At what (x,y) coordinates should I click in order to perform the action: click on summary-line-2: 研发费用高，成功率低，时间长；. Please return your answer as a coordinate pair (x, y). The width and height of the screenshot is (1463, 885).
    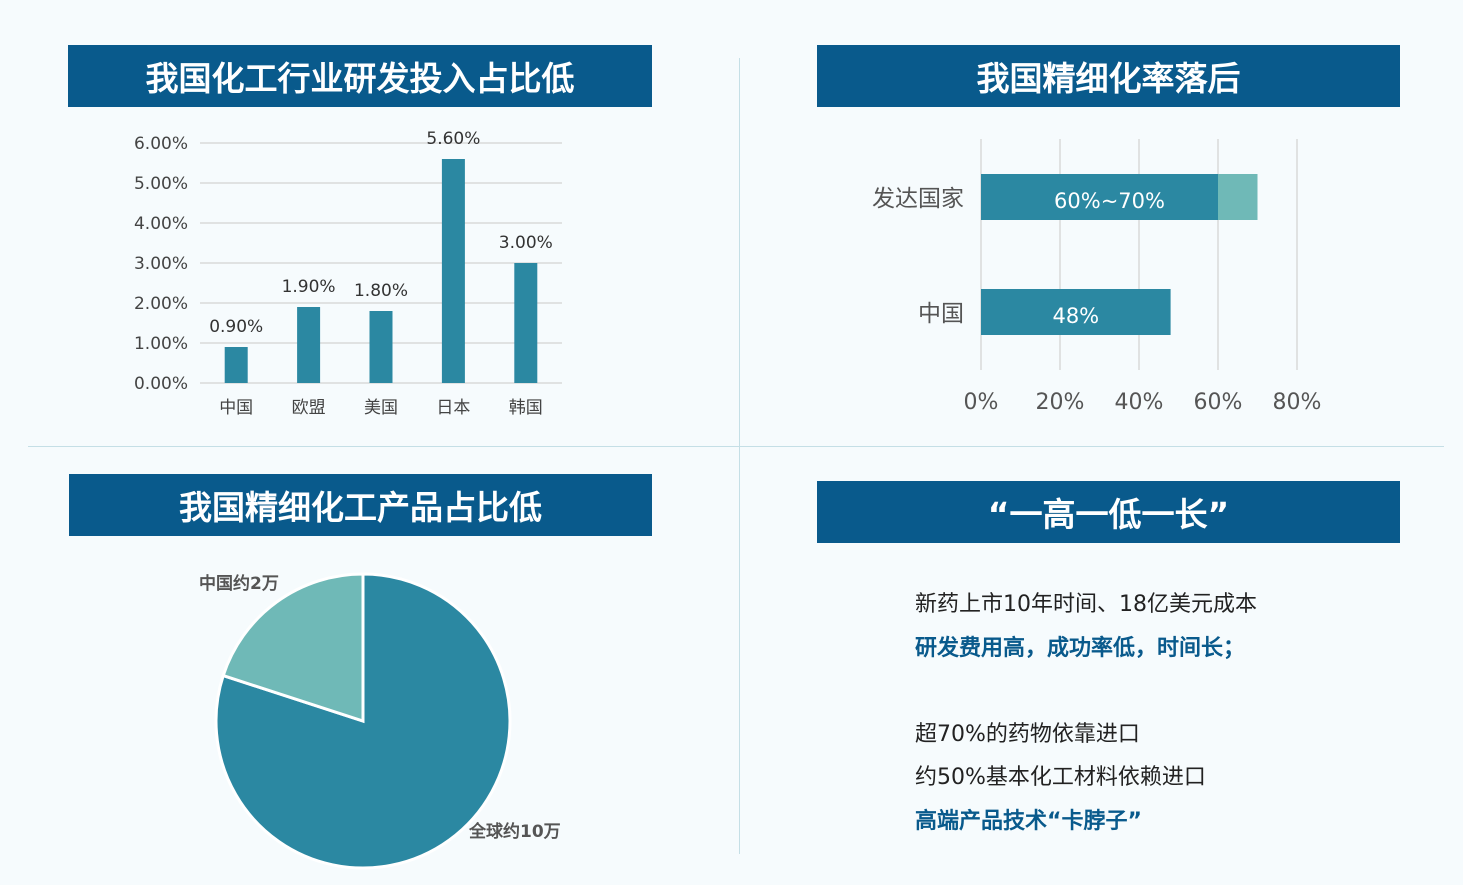
    Looking at the image, I should click on (1080, 648).